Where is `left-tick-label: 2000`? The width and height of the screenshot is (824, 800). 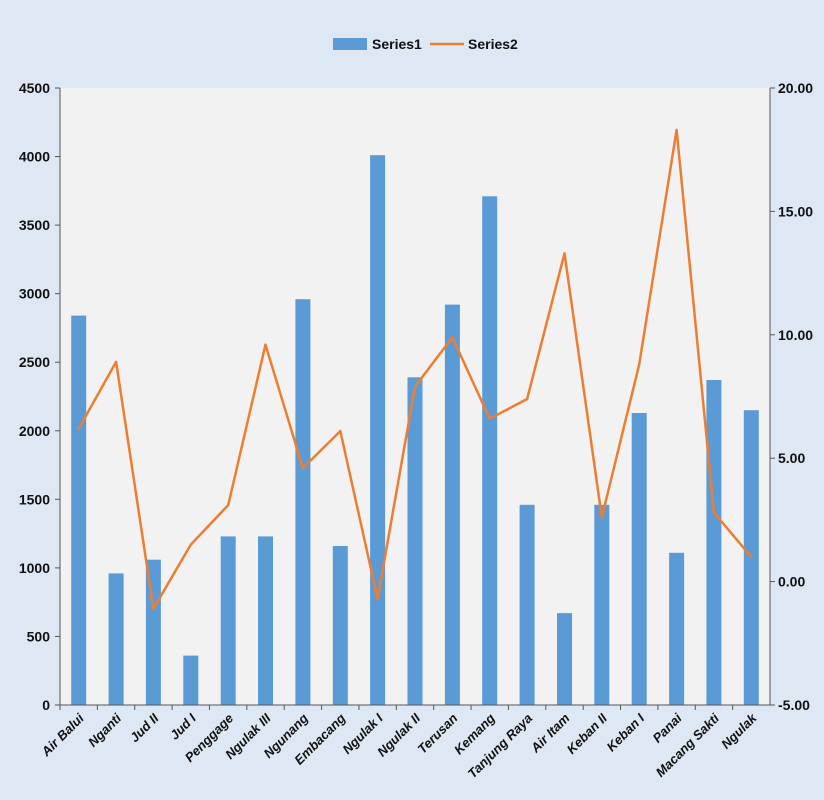 left-tick-label: 2000 is located at coordinates (34, 431).